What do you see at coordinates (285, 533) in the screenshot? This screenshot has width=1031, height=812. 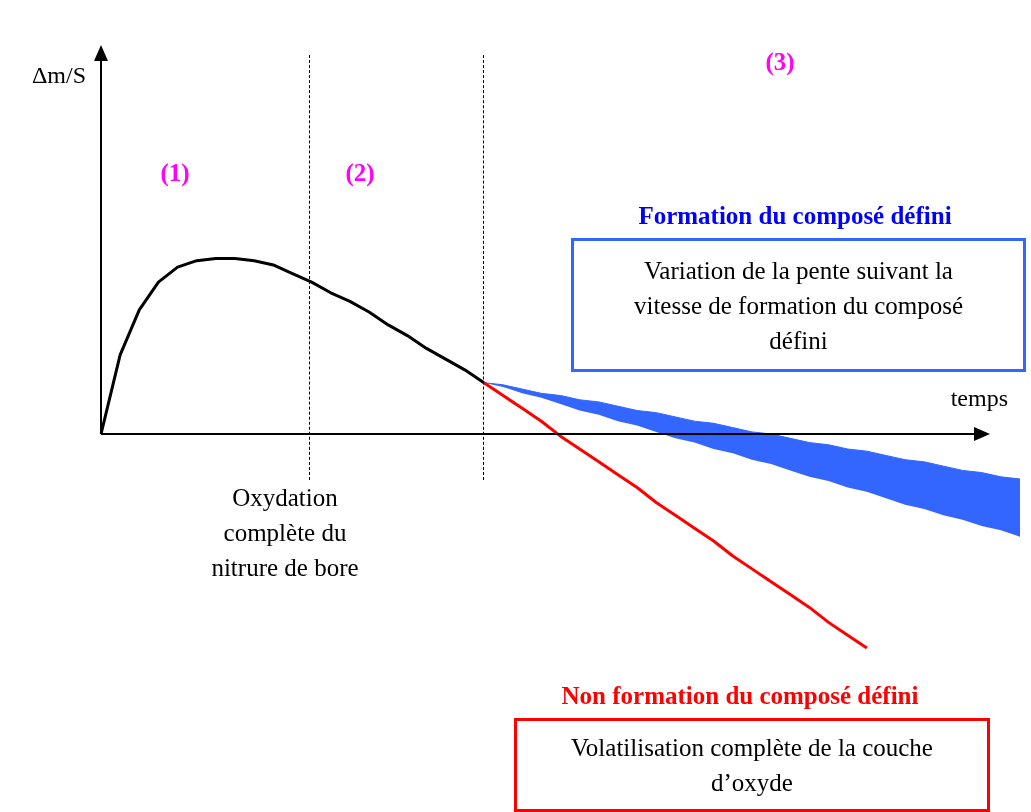 I see `annotation: Oxydation complète du nitrure de bore` at bounding box center [285, 533].